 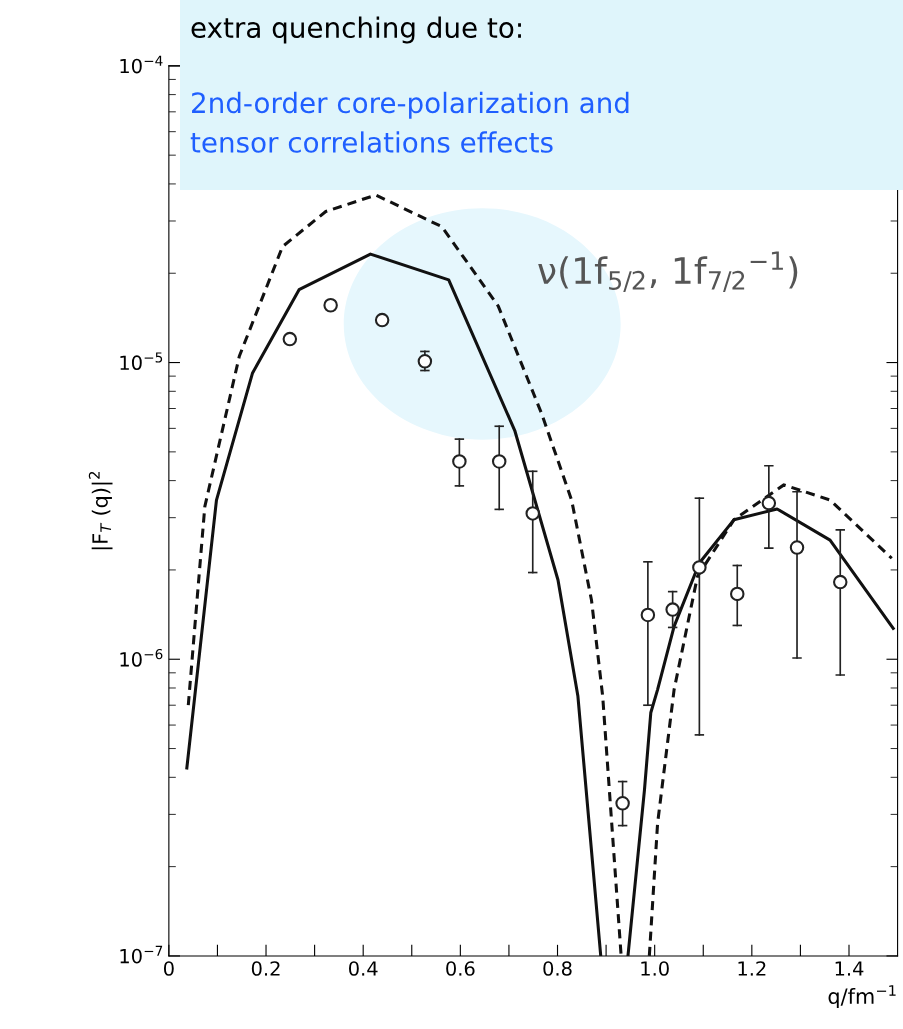 What do you see at coordinates (141, 361) in the screenshot?
I see `y-tick-label: 10$^{−5}$` at bounding box center [141, 361].